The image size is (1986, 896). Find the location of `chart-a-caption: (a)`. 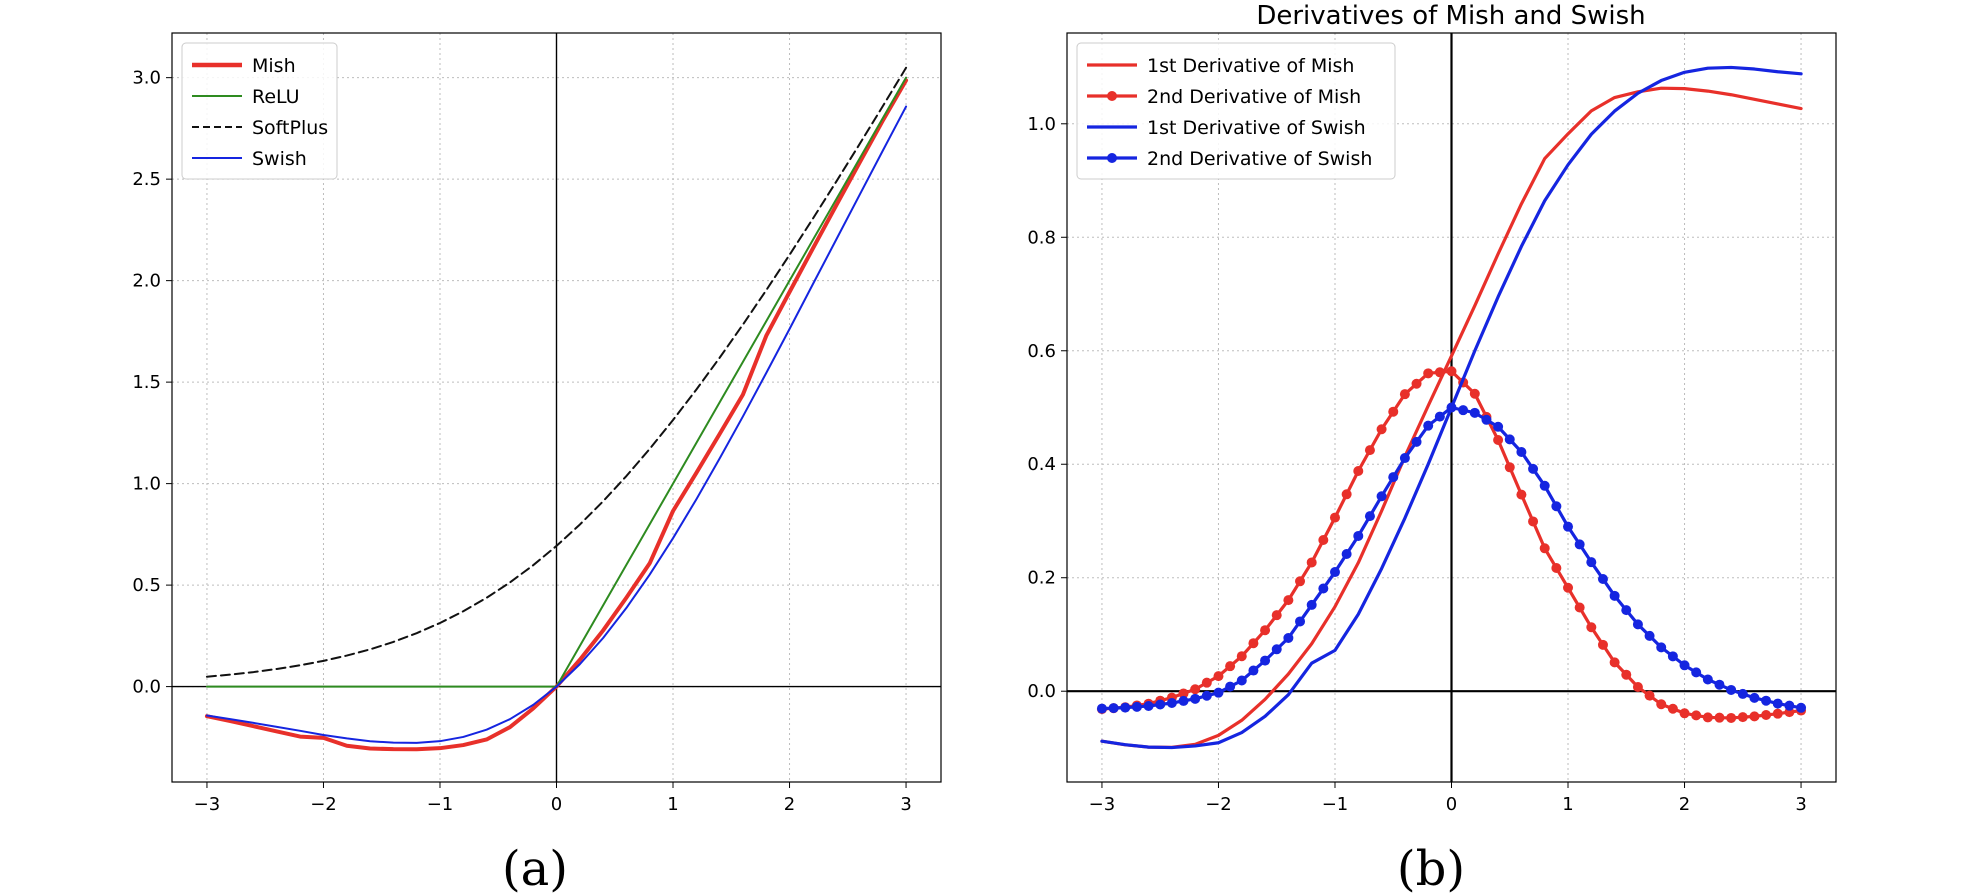

chart-a-caption: (a) is located at coordinates (535, 868).